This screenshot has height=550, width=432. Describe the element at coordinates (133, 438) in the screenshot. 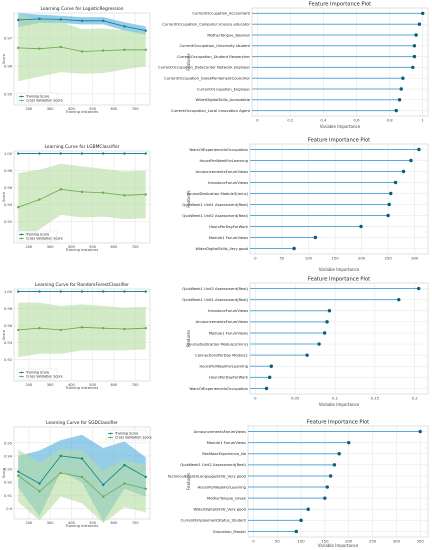

I see `legend-label: Cross Validation Score` at that location.